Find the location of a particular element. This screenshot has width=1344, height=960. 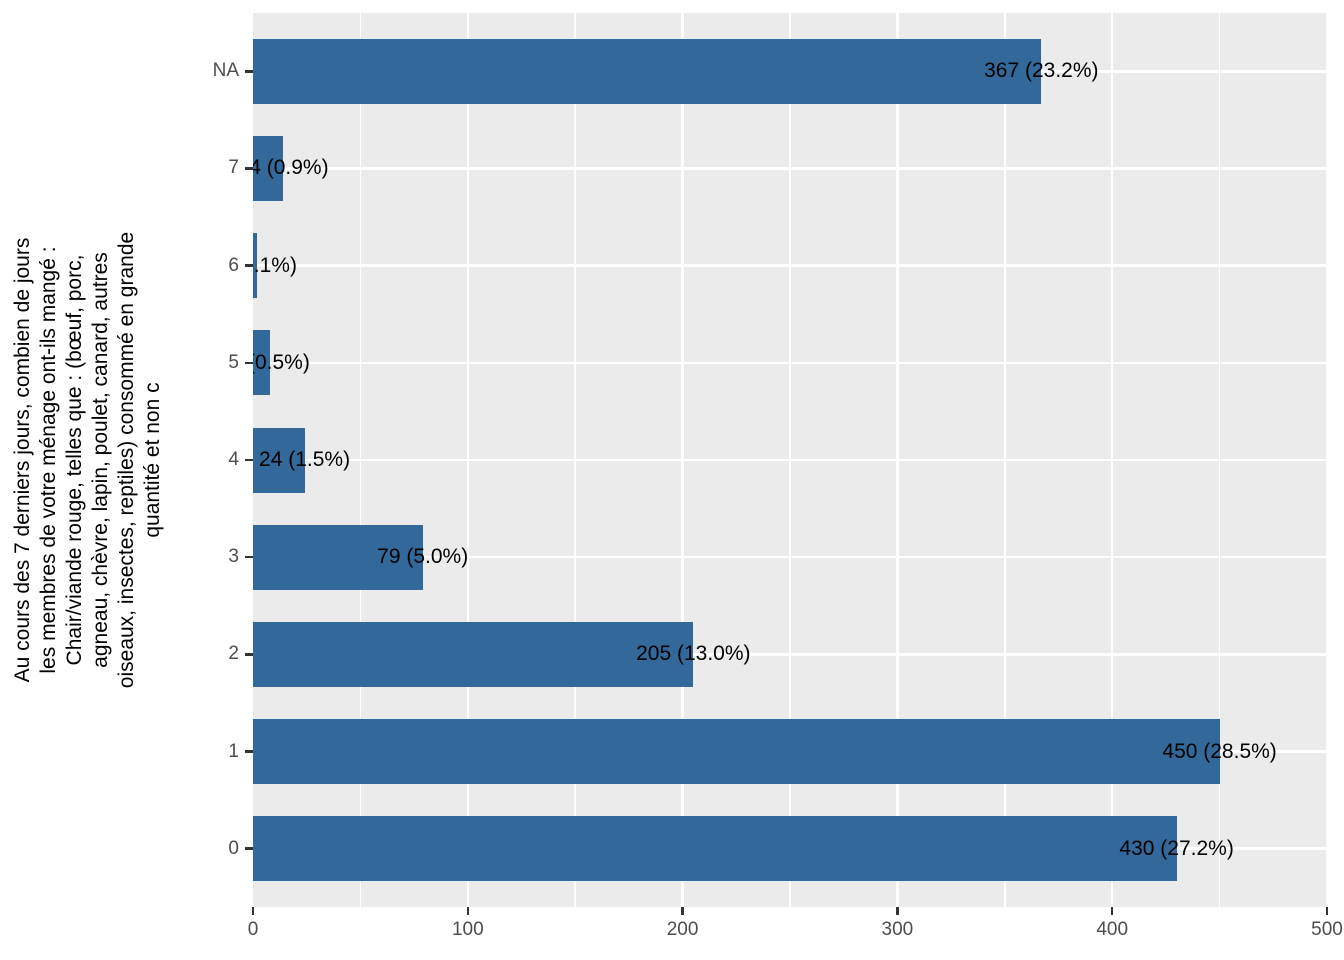

y-axis-tick-label: 5 is located at coordinates (233, 362).